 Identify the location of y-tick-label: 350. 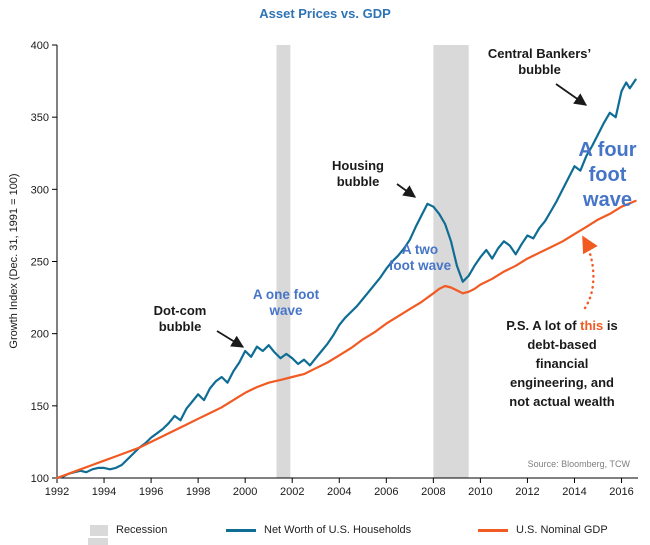
(40, 118).